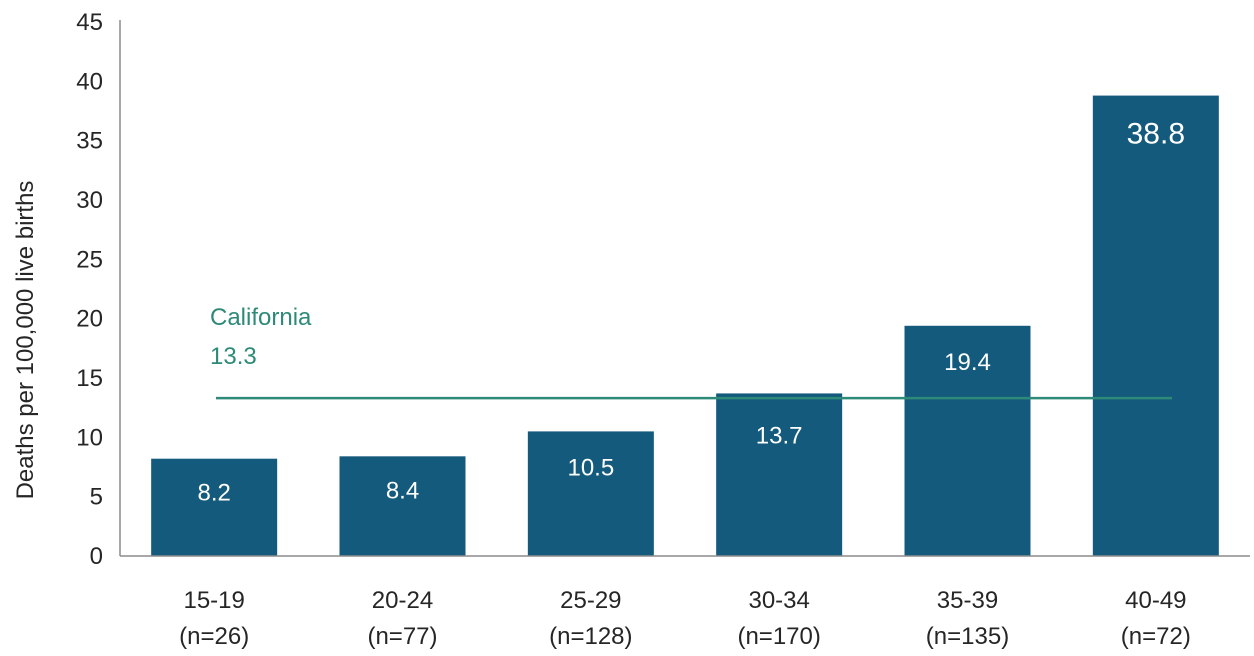 The image size is (1254, 656). Describe the element at coordinates (261, 317) in the screenshot. I see `reference-line-name: California` at that location.